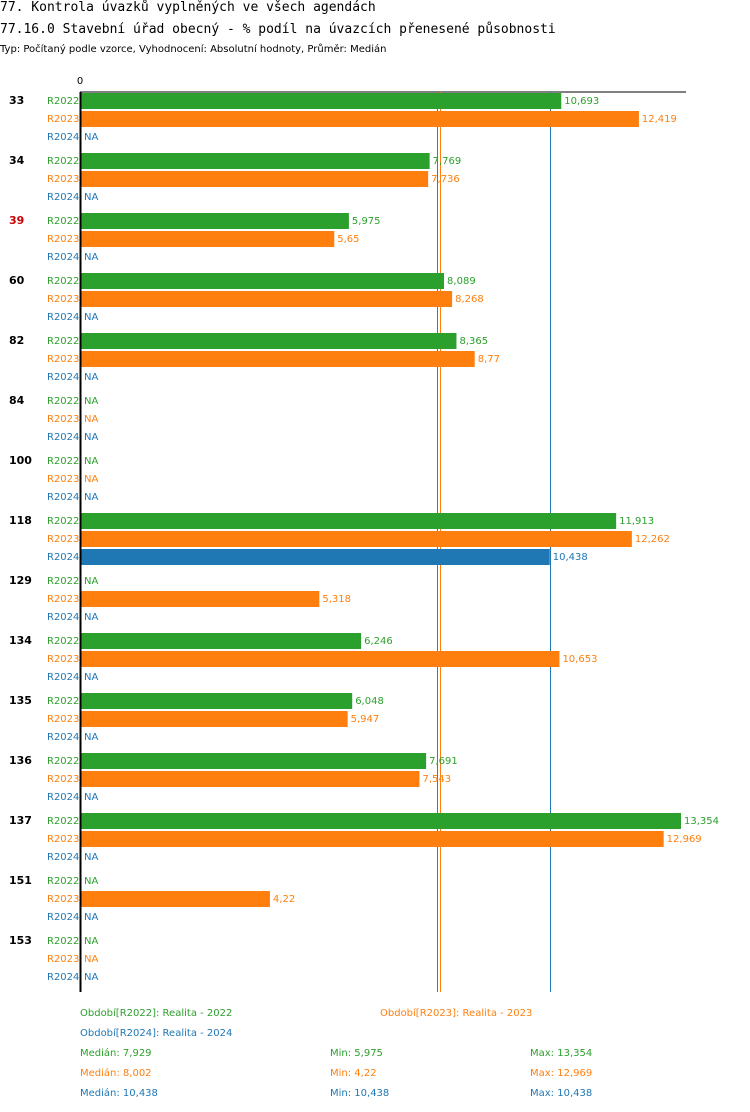 The image size is (750, 1112). Describe the element at coordinates (214, 221) in the screenshot. I see `bar-39-r2022` at that location.